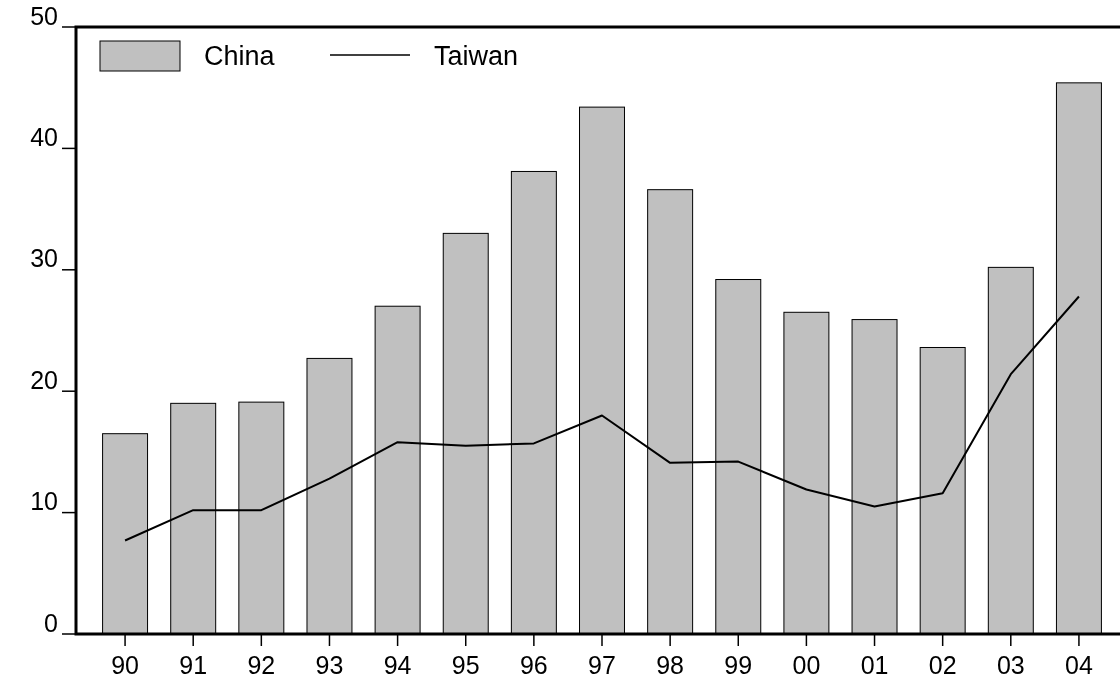 Image resolution: width=1120 pixels, height=688 pixels. I want to click on x-tick-label: 96, so click(533, 665).